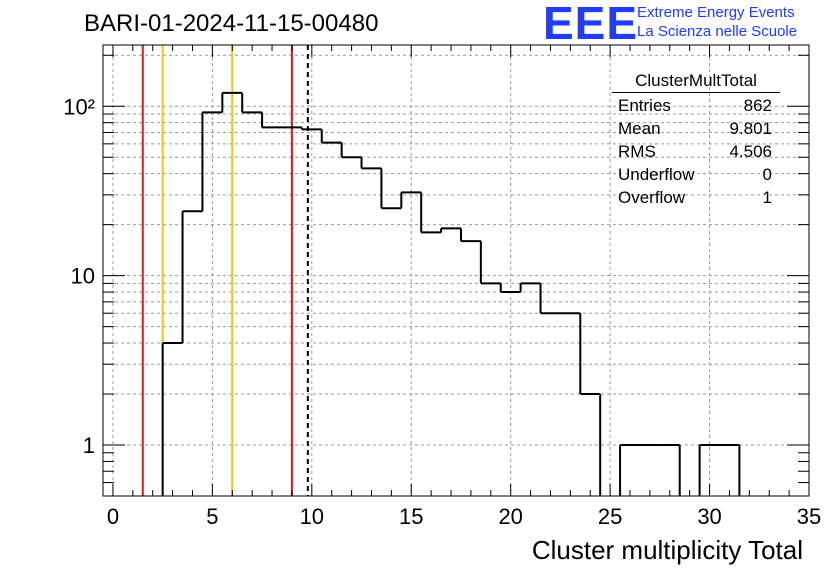  I want to click on stats-row-entries: Entries 862, so click(696, 105).